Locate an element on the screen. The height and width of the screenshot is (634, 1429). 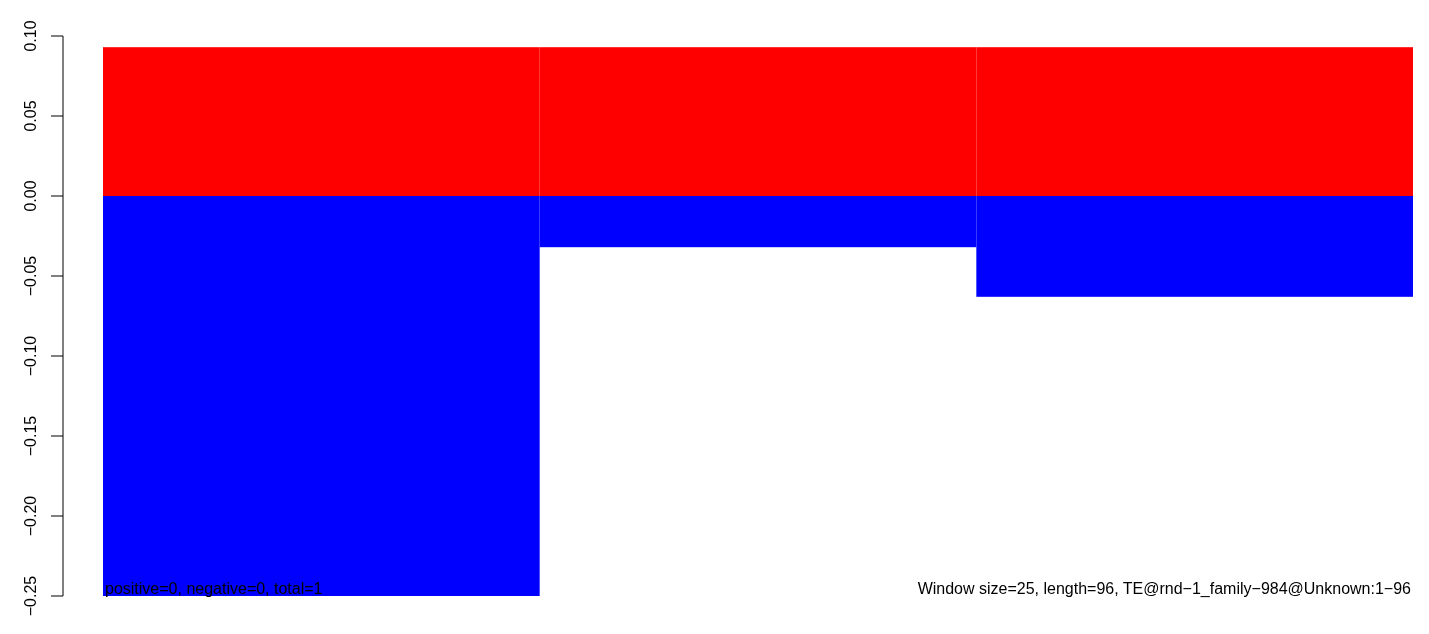
annotation: positive=0, negative=0, total=1 is located at coordinates (214, 588).